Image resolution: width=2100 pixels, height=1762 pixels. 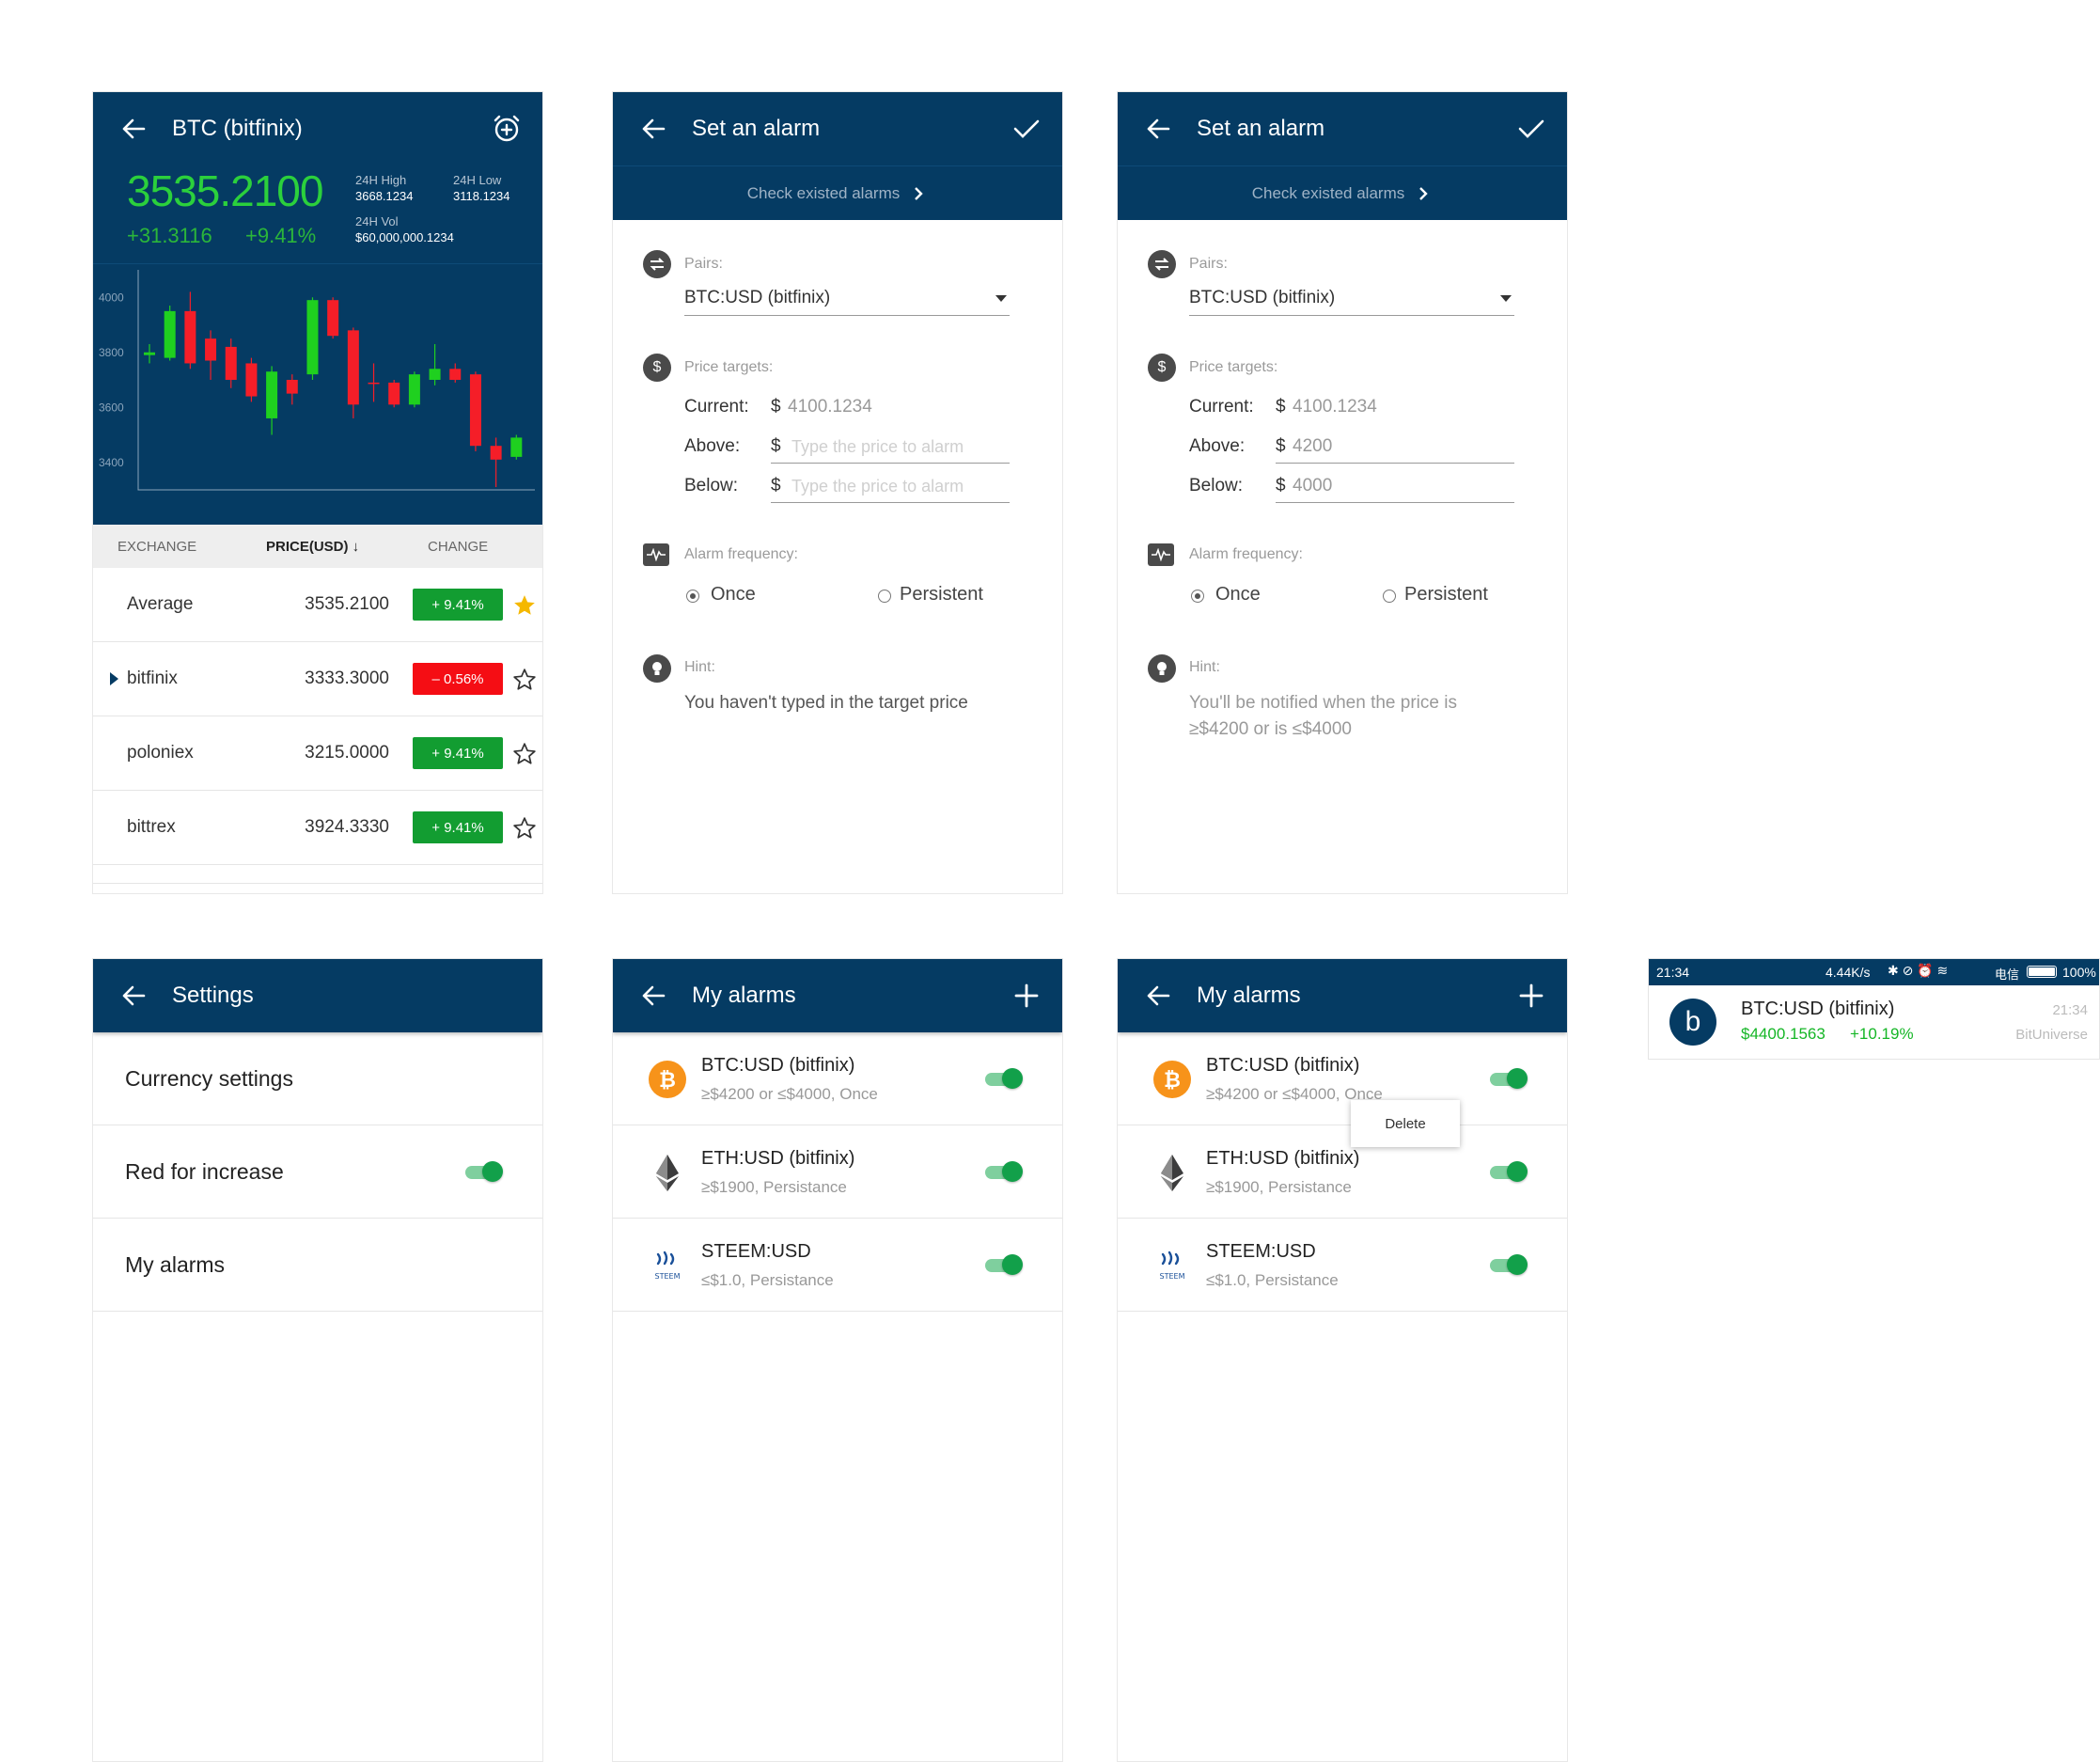 What do you see at coordinates (347, 604) in the screenshot?
I see `exchange-price: 3535.2100` at bounding box center [347, 604].